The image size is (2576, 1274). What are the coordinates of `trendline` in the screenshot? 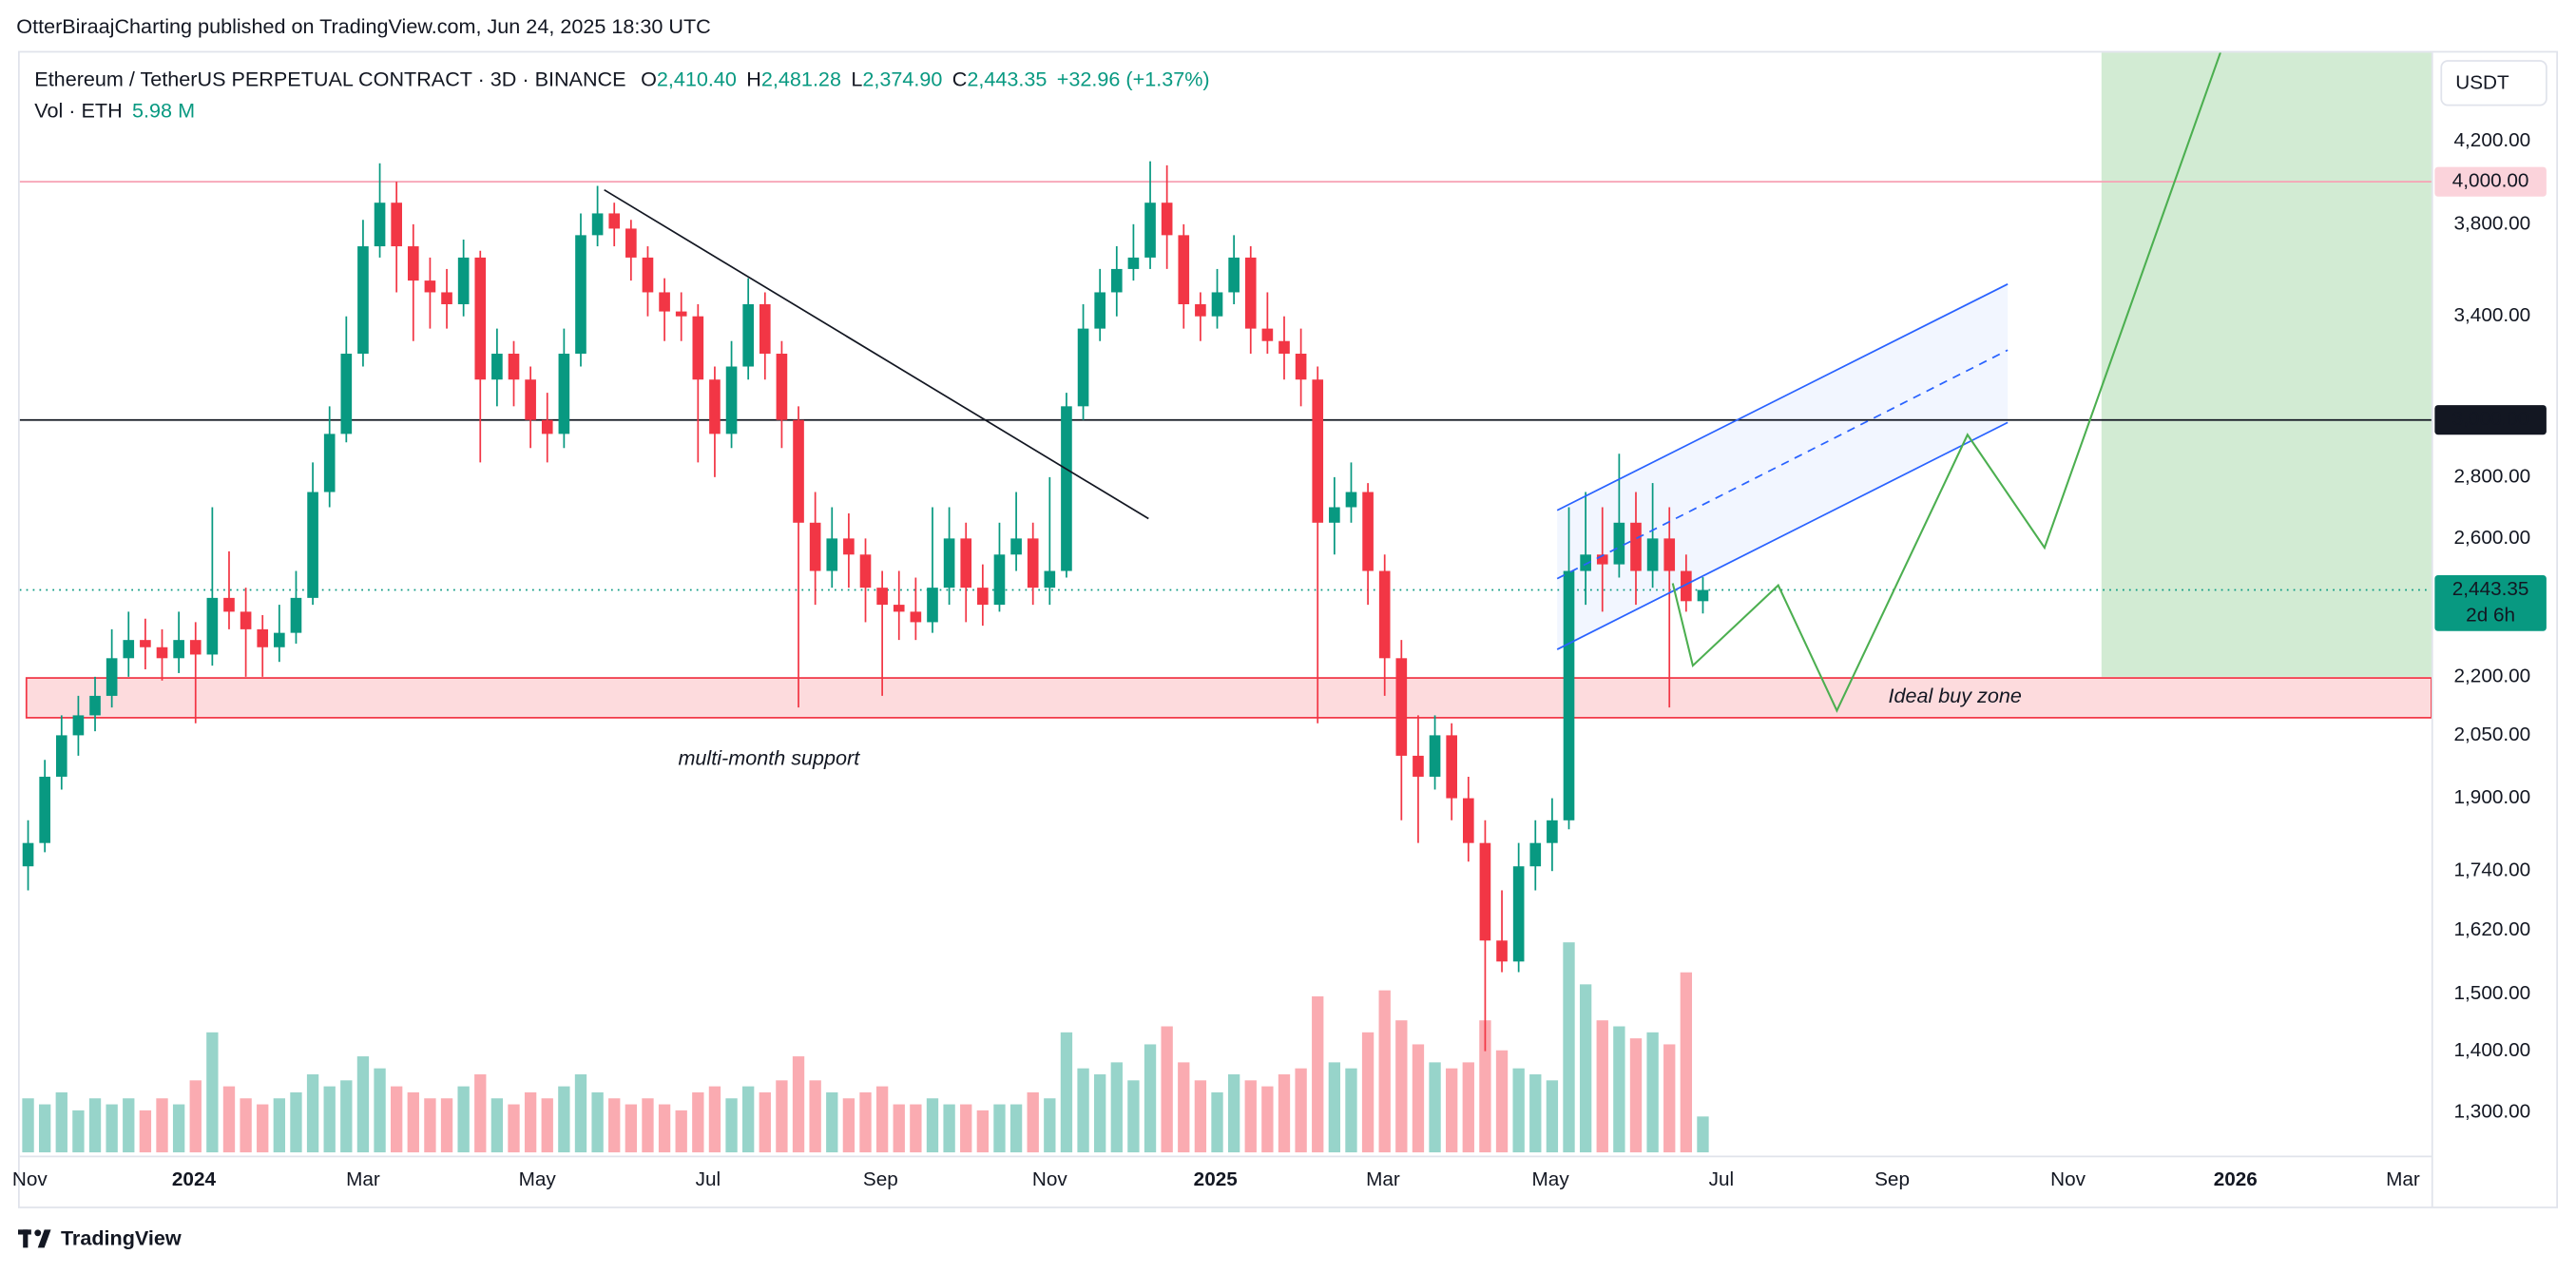 It's located at (876, 354).